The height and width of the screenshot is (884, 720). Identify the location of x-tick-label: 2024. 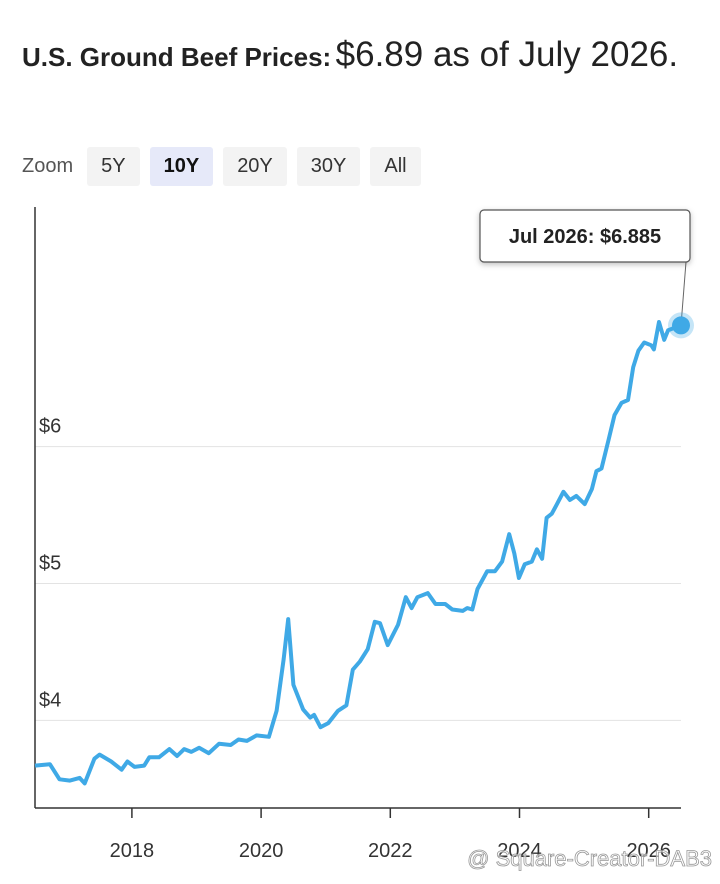
(519, 851).